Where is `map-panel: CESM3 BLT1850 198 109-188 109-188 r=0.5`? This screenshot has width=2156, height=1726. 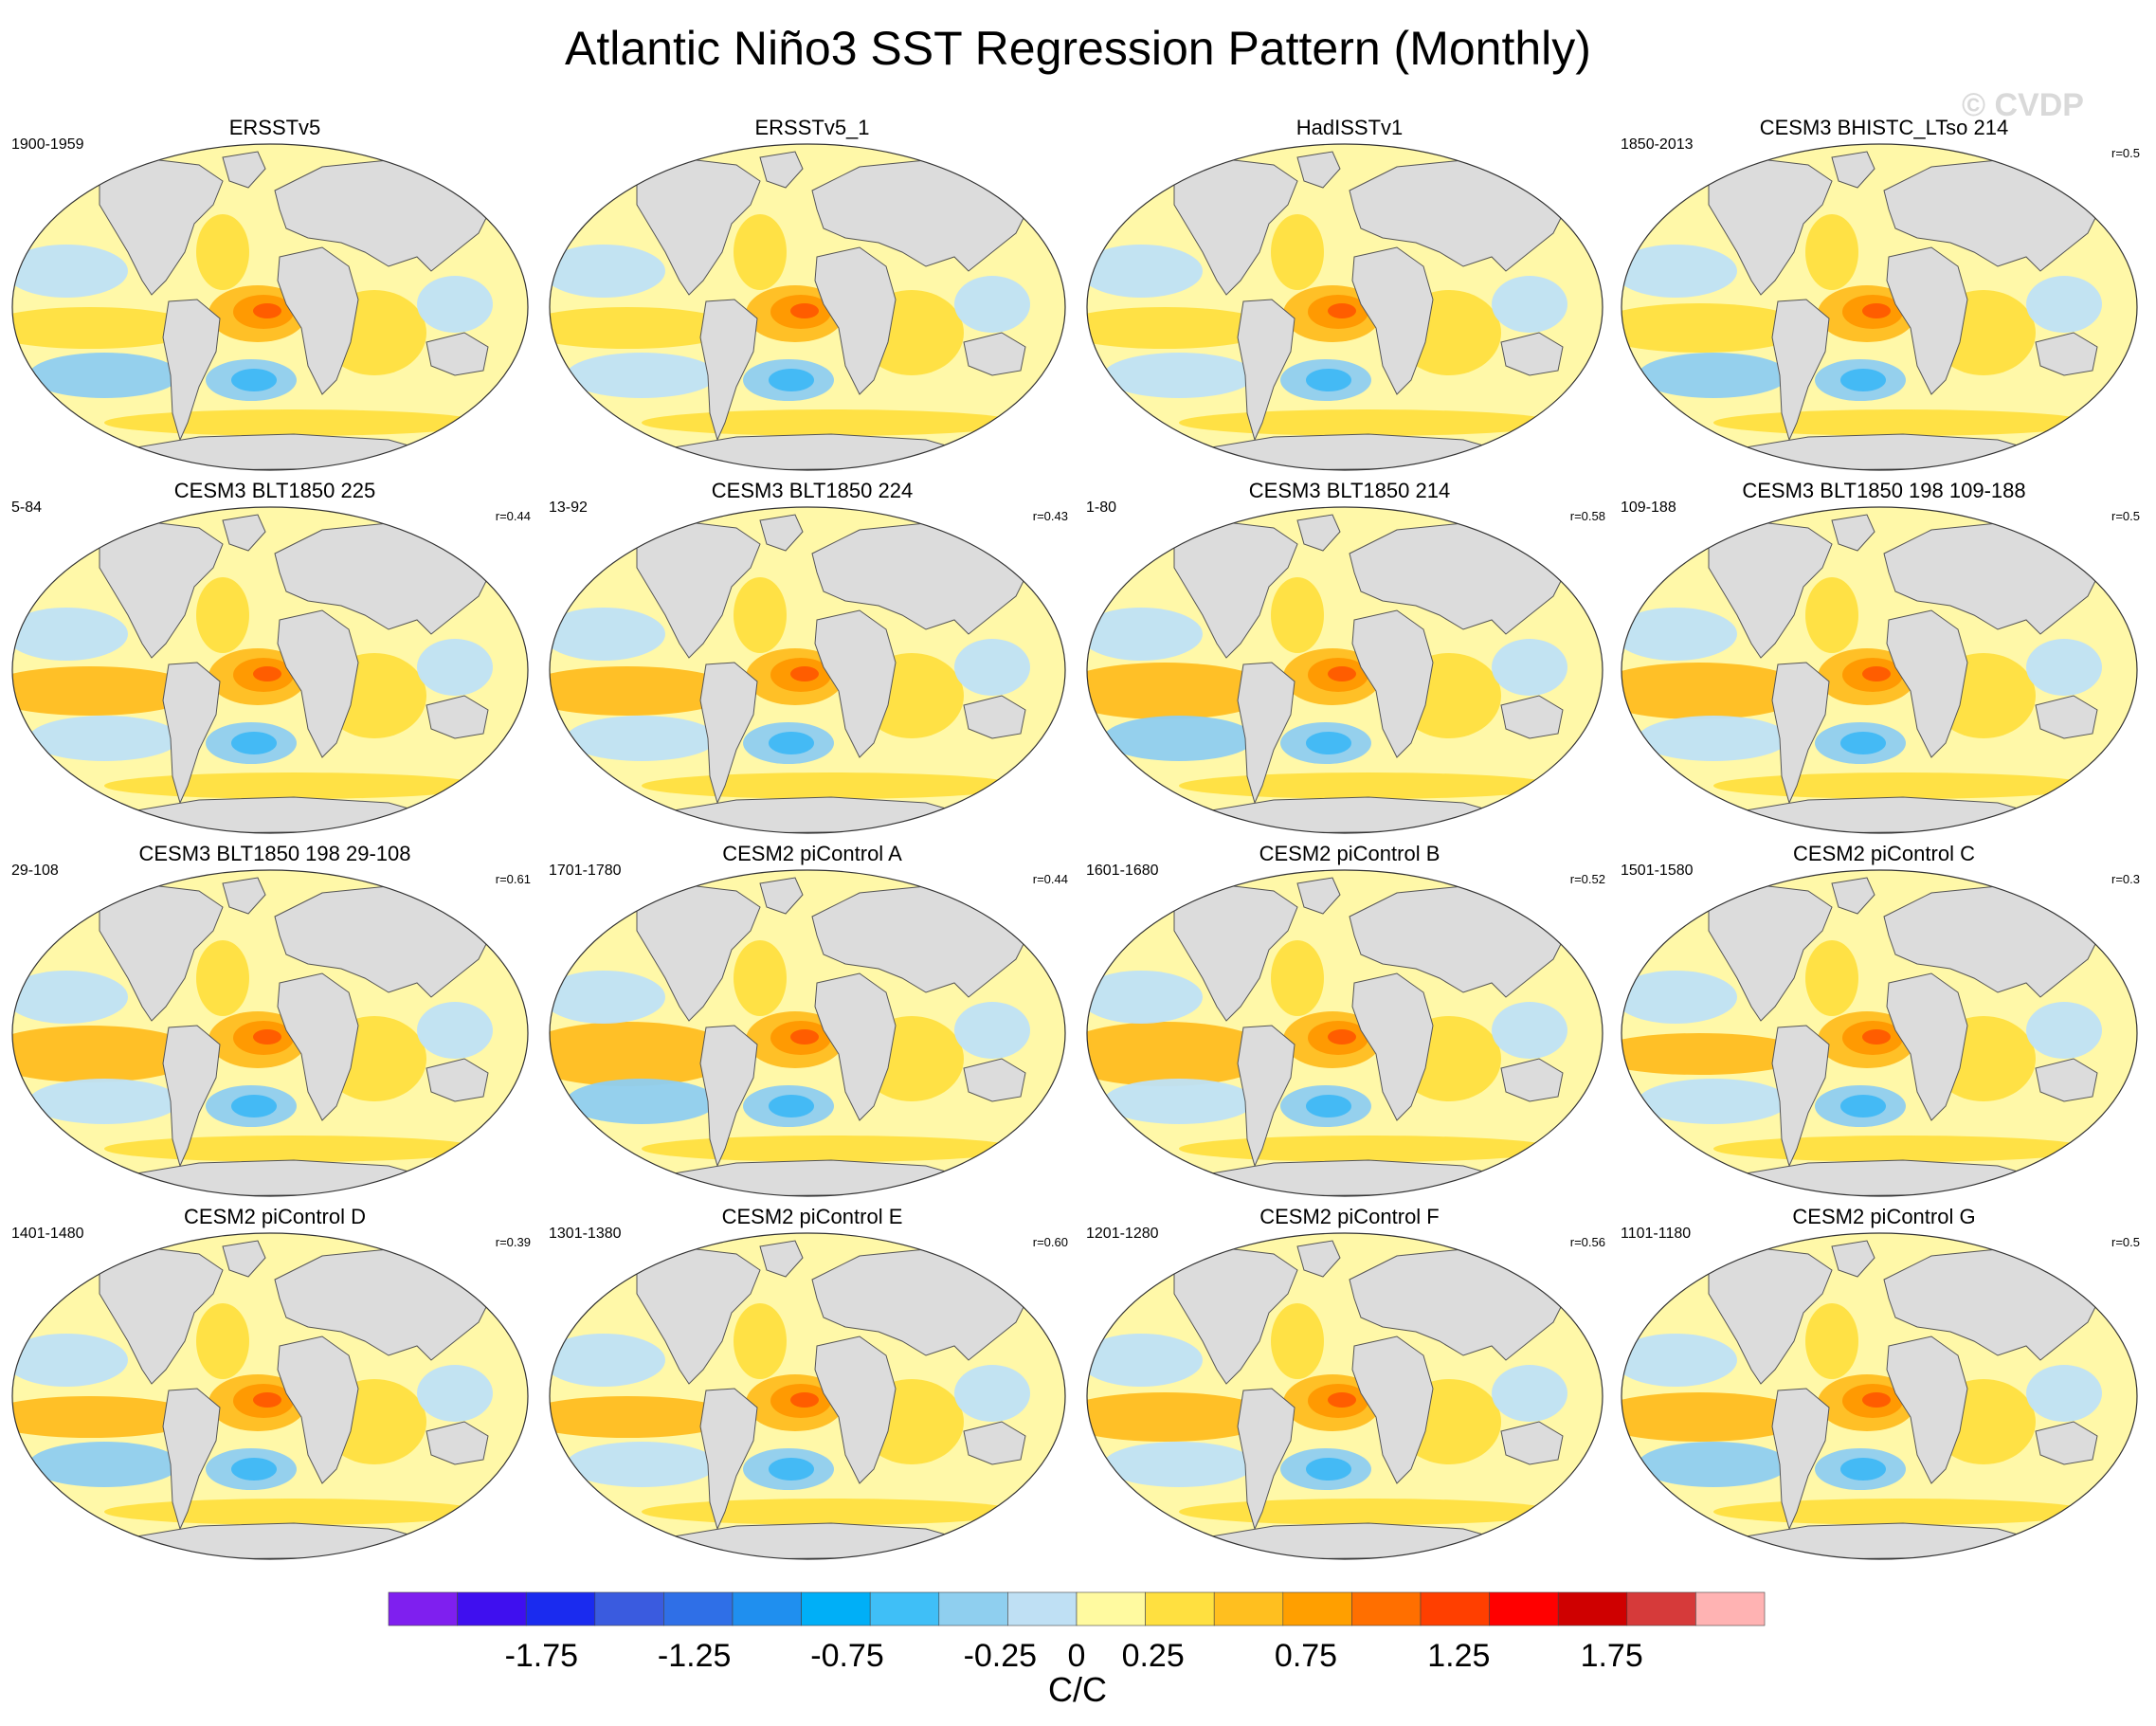
map-panel: CESM3 BLT1850 198 109-188 109-188 r=0.5 is located at coordinates (1884, 659).